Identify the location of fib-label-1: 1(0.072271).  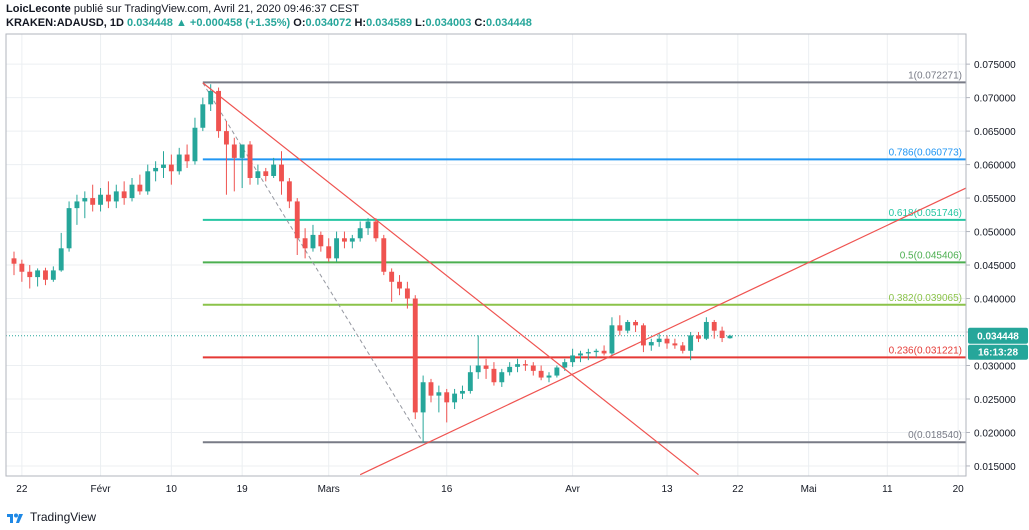
(935, 75).